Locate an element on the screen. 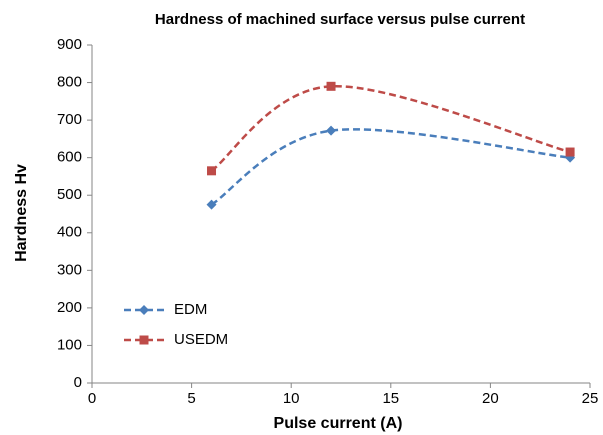 This screenshot has width=603, height=435. y-tick-label: 600 is located at coordinates (69, 157).